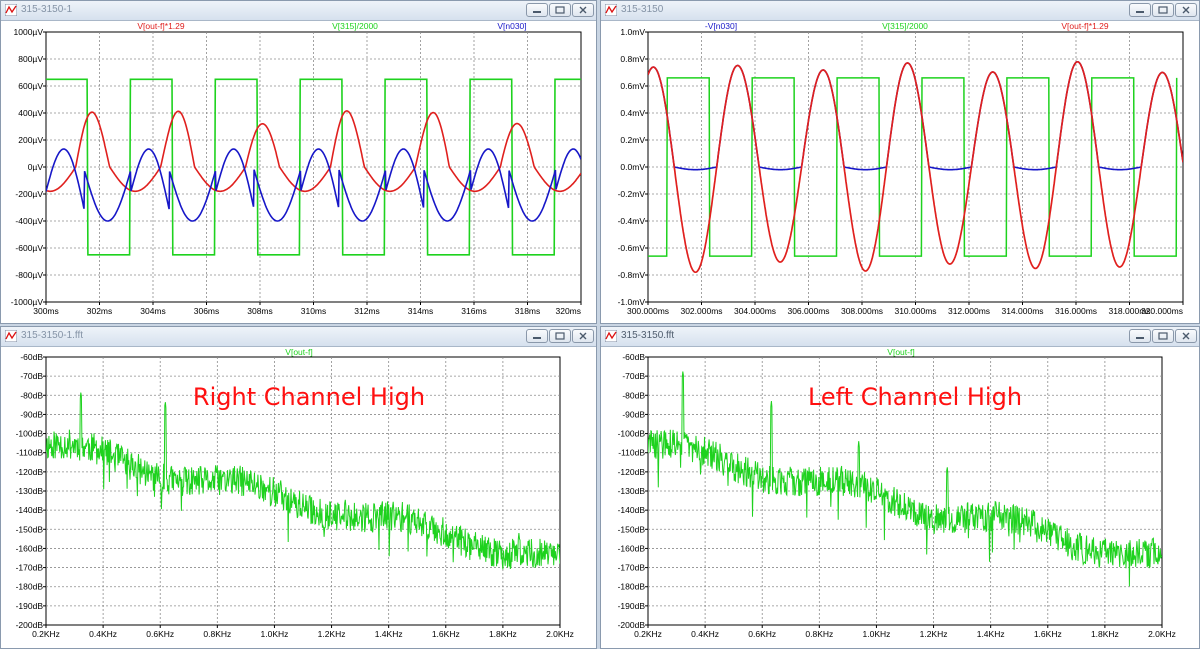  Describe the element at coordinates (47, 9) in the screenshot. I see `window-title: 315-3150-1` at that location.